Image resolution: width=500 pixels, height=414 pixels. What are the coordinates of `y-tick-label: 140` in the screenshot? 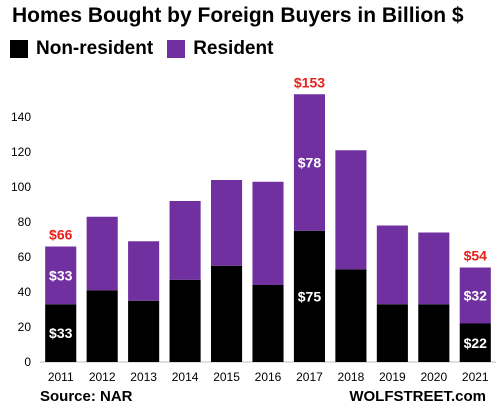 It's located at (21, 117).